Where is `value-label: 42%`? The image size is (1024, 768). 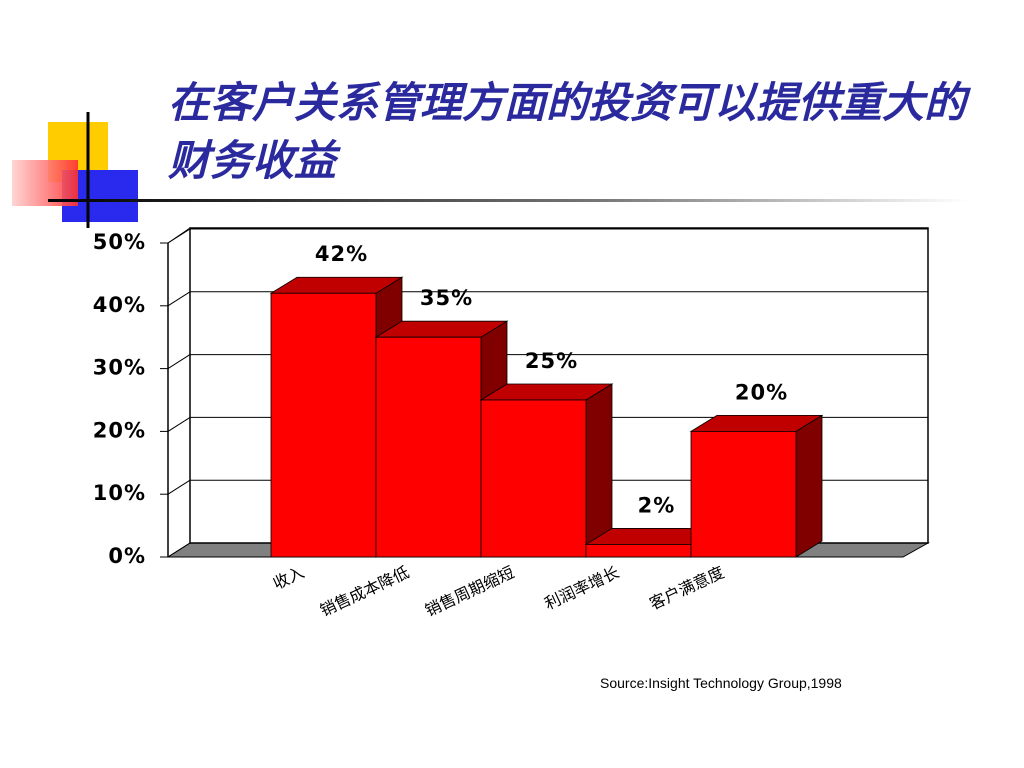
value-label: 42% is located at coordinates (341, 254).